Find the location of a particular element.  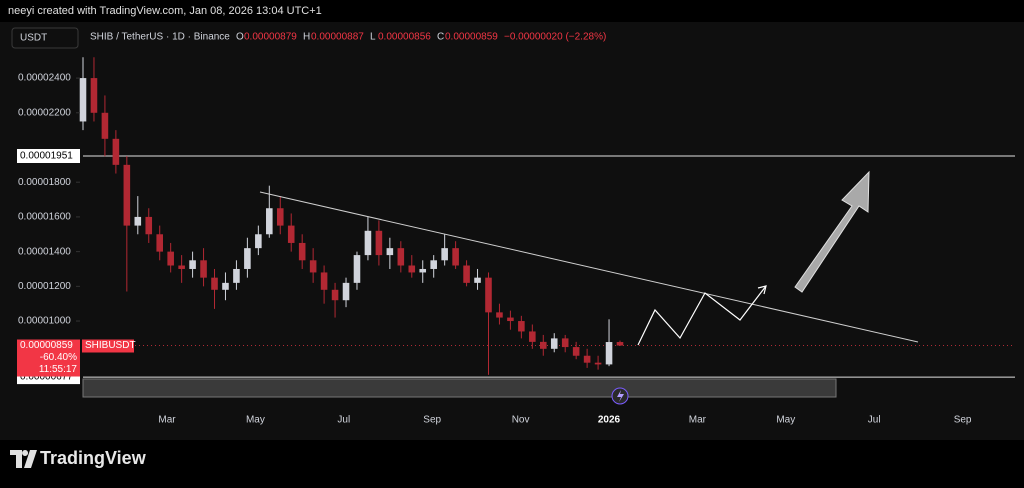

ohlc-key: L is located at coordinates (373, 37).